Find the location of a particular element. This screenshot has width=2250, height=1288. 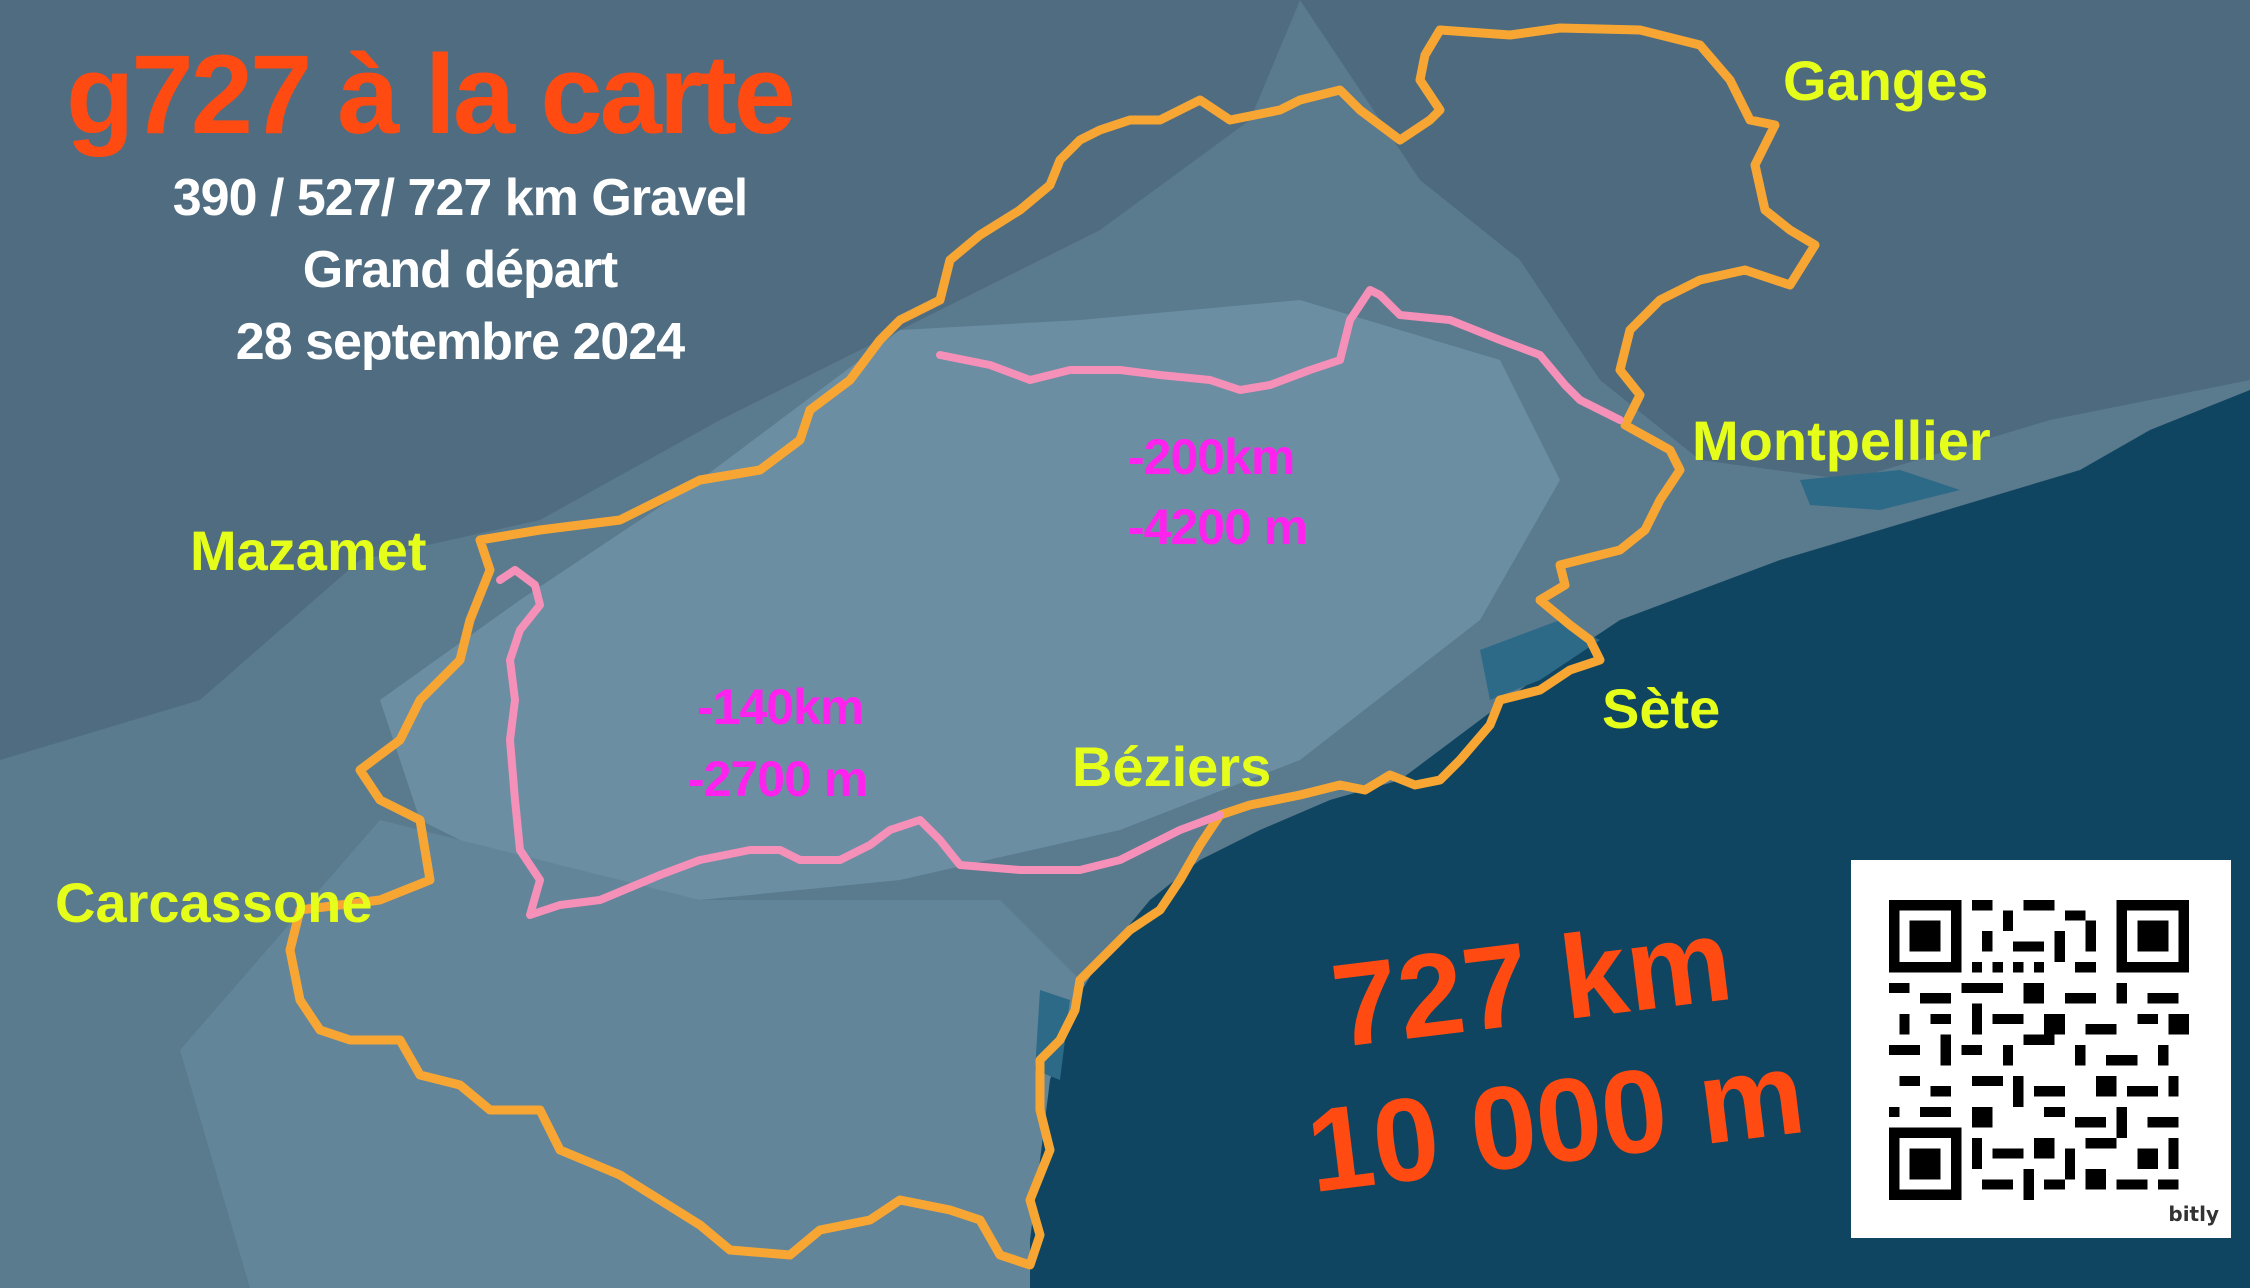

lagoon-east is located at coordinates (1880, 490).